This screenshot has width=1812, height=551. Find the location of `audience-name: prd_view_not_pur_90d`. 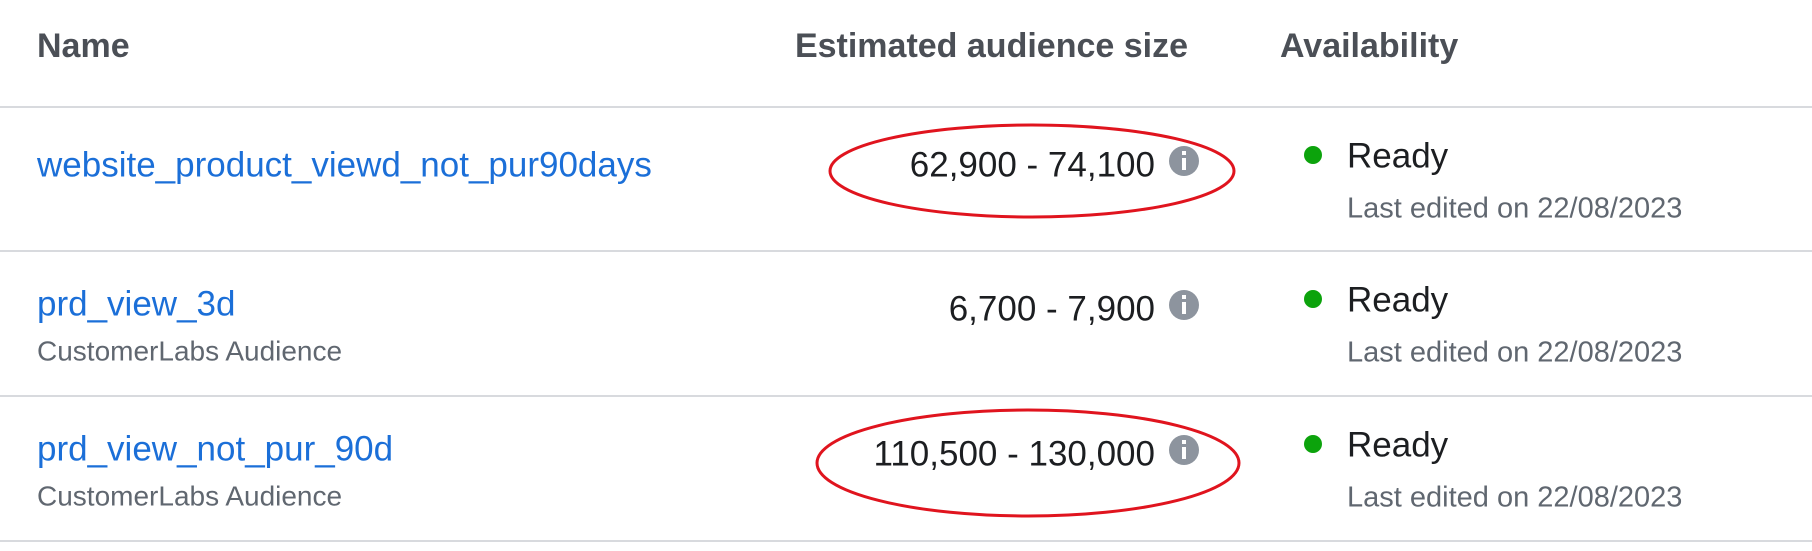

audience-name: prd_view_not_pur_90d is located at coordinates (215, 448).